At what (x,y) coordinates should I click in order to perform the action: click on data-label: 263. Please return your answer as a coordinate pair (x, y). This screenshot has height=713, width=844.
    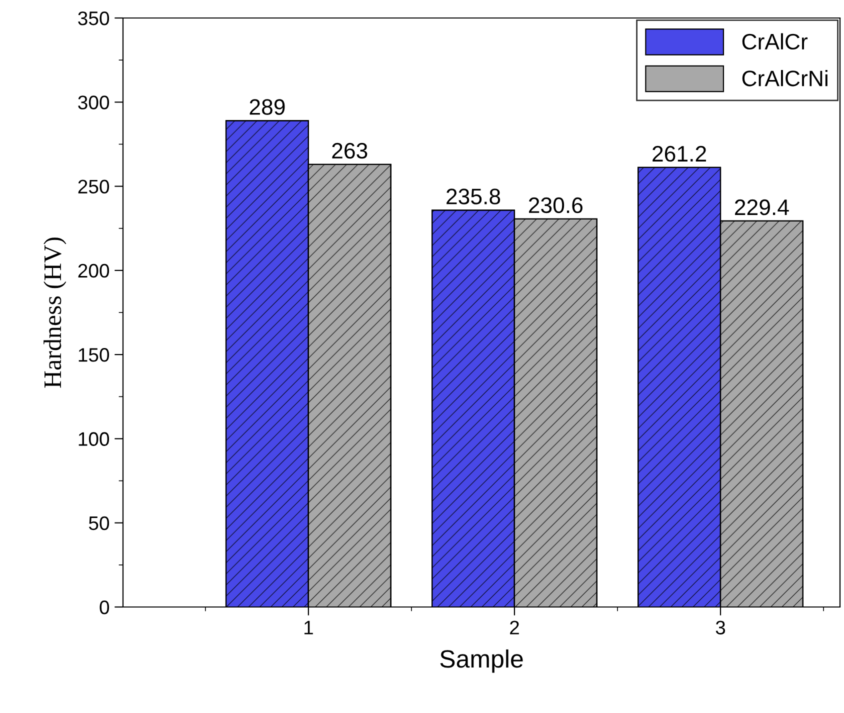
    Looking at the image, I should click on (350, 150).